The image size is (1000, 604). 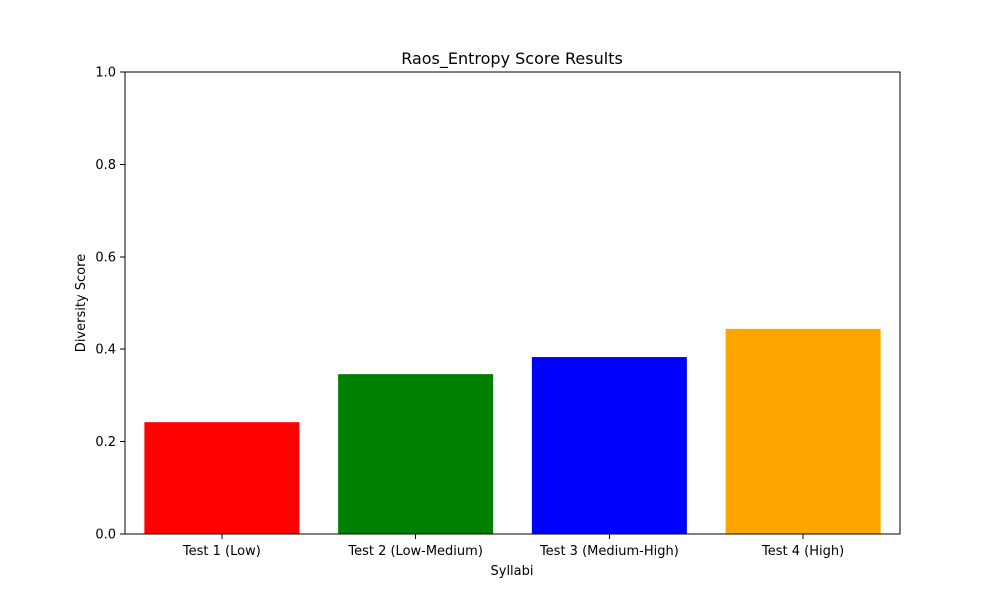 What do you see at coordinates (105, 257) in the screenshot?
I see `y-tick-label: 0.6` at bounding box center [105, 257].